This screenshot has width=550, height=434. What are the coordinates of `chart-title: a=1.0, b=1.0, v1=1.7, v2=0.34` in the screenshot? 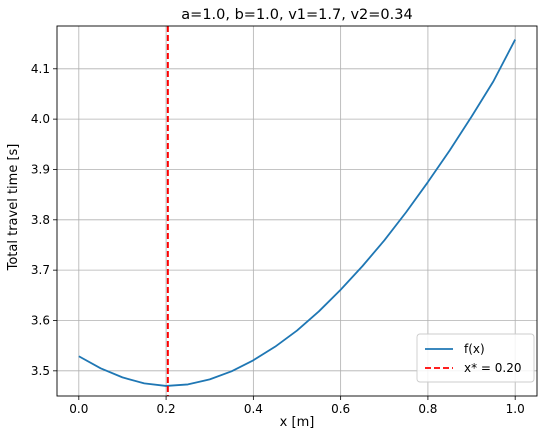 It's located at (296, 15).